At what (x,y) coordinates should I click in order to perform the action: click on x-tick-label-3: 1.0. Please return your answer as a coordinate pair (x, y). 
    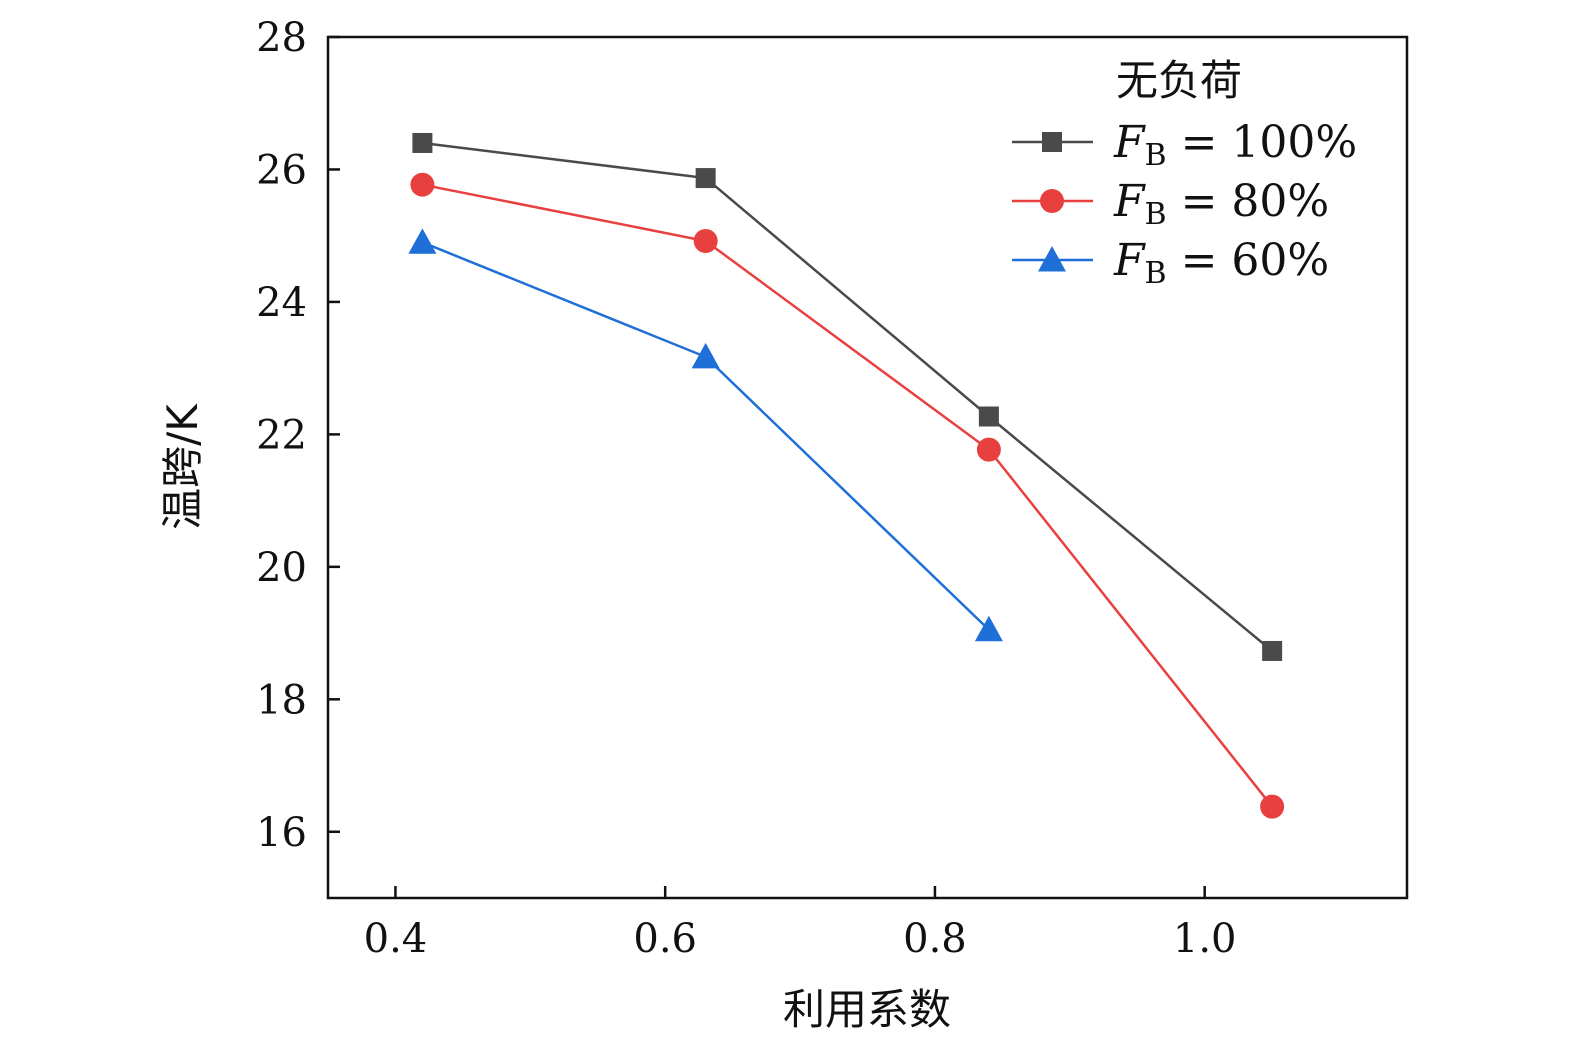
    Looking at the image, I should click on (1205, 939).